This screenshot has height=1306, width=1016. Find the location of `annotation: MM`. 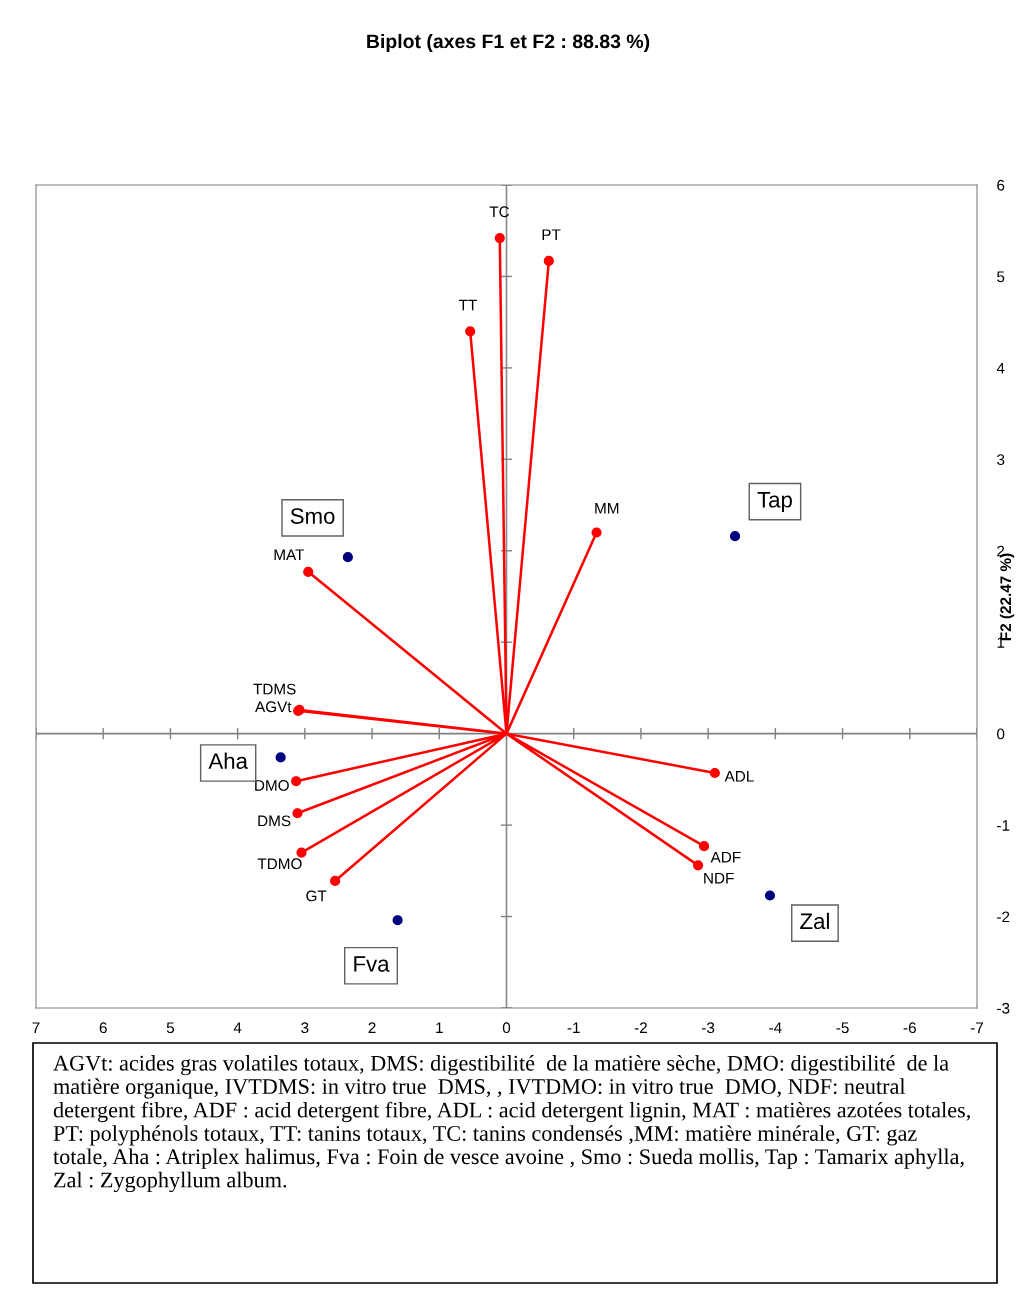

annotation: MM is located at coordinates (607, 508).